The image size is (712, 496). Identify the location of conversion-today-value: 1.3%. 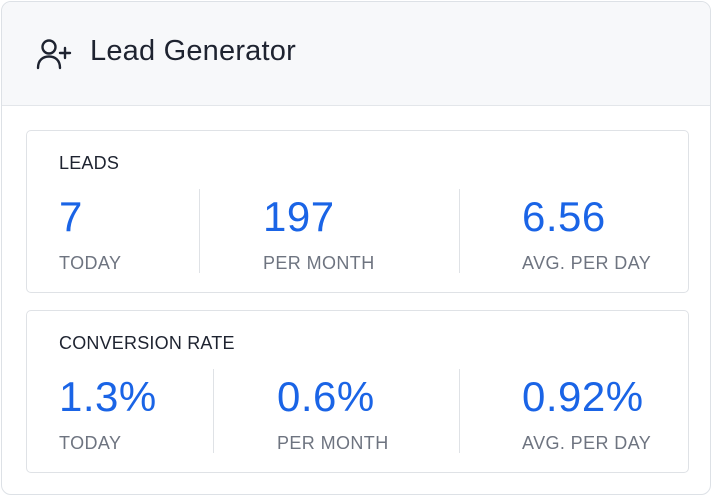
(108, 396).